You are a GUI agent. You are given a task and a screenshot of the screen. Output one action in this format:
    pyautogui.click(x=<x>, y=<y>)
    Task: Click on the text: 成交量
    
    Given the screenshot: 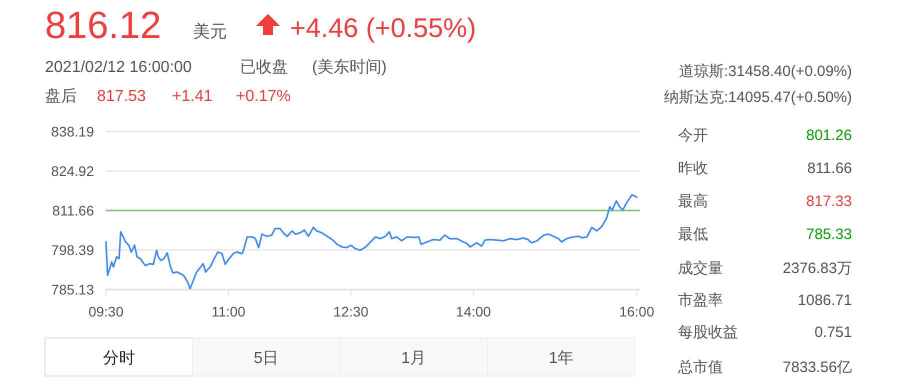 What is the action you would take?
    pyautogui.click(x=700, y=268)
    